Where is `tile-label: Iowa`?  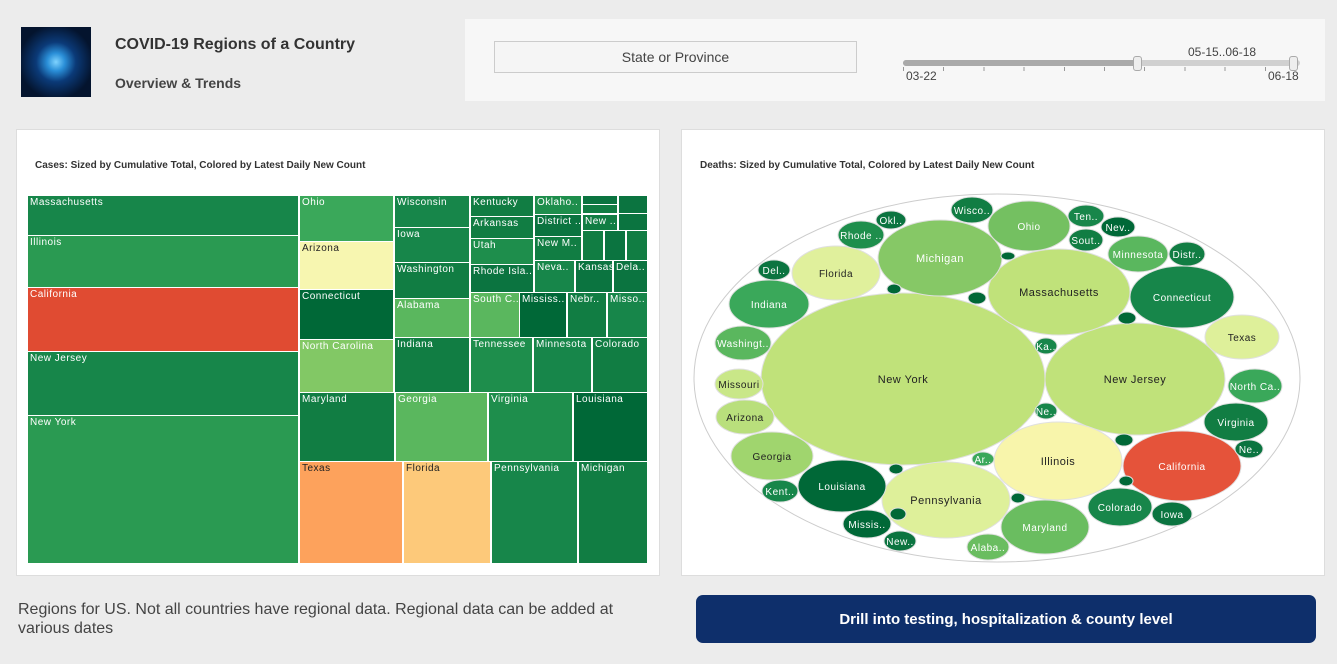 tile-label: Iowa is located at coordinates (409, 234).